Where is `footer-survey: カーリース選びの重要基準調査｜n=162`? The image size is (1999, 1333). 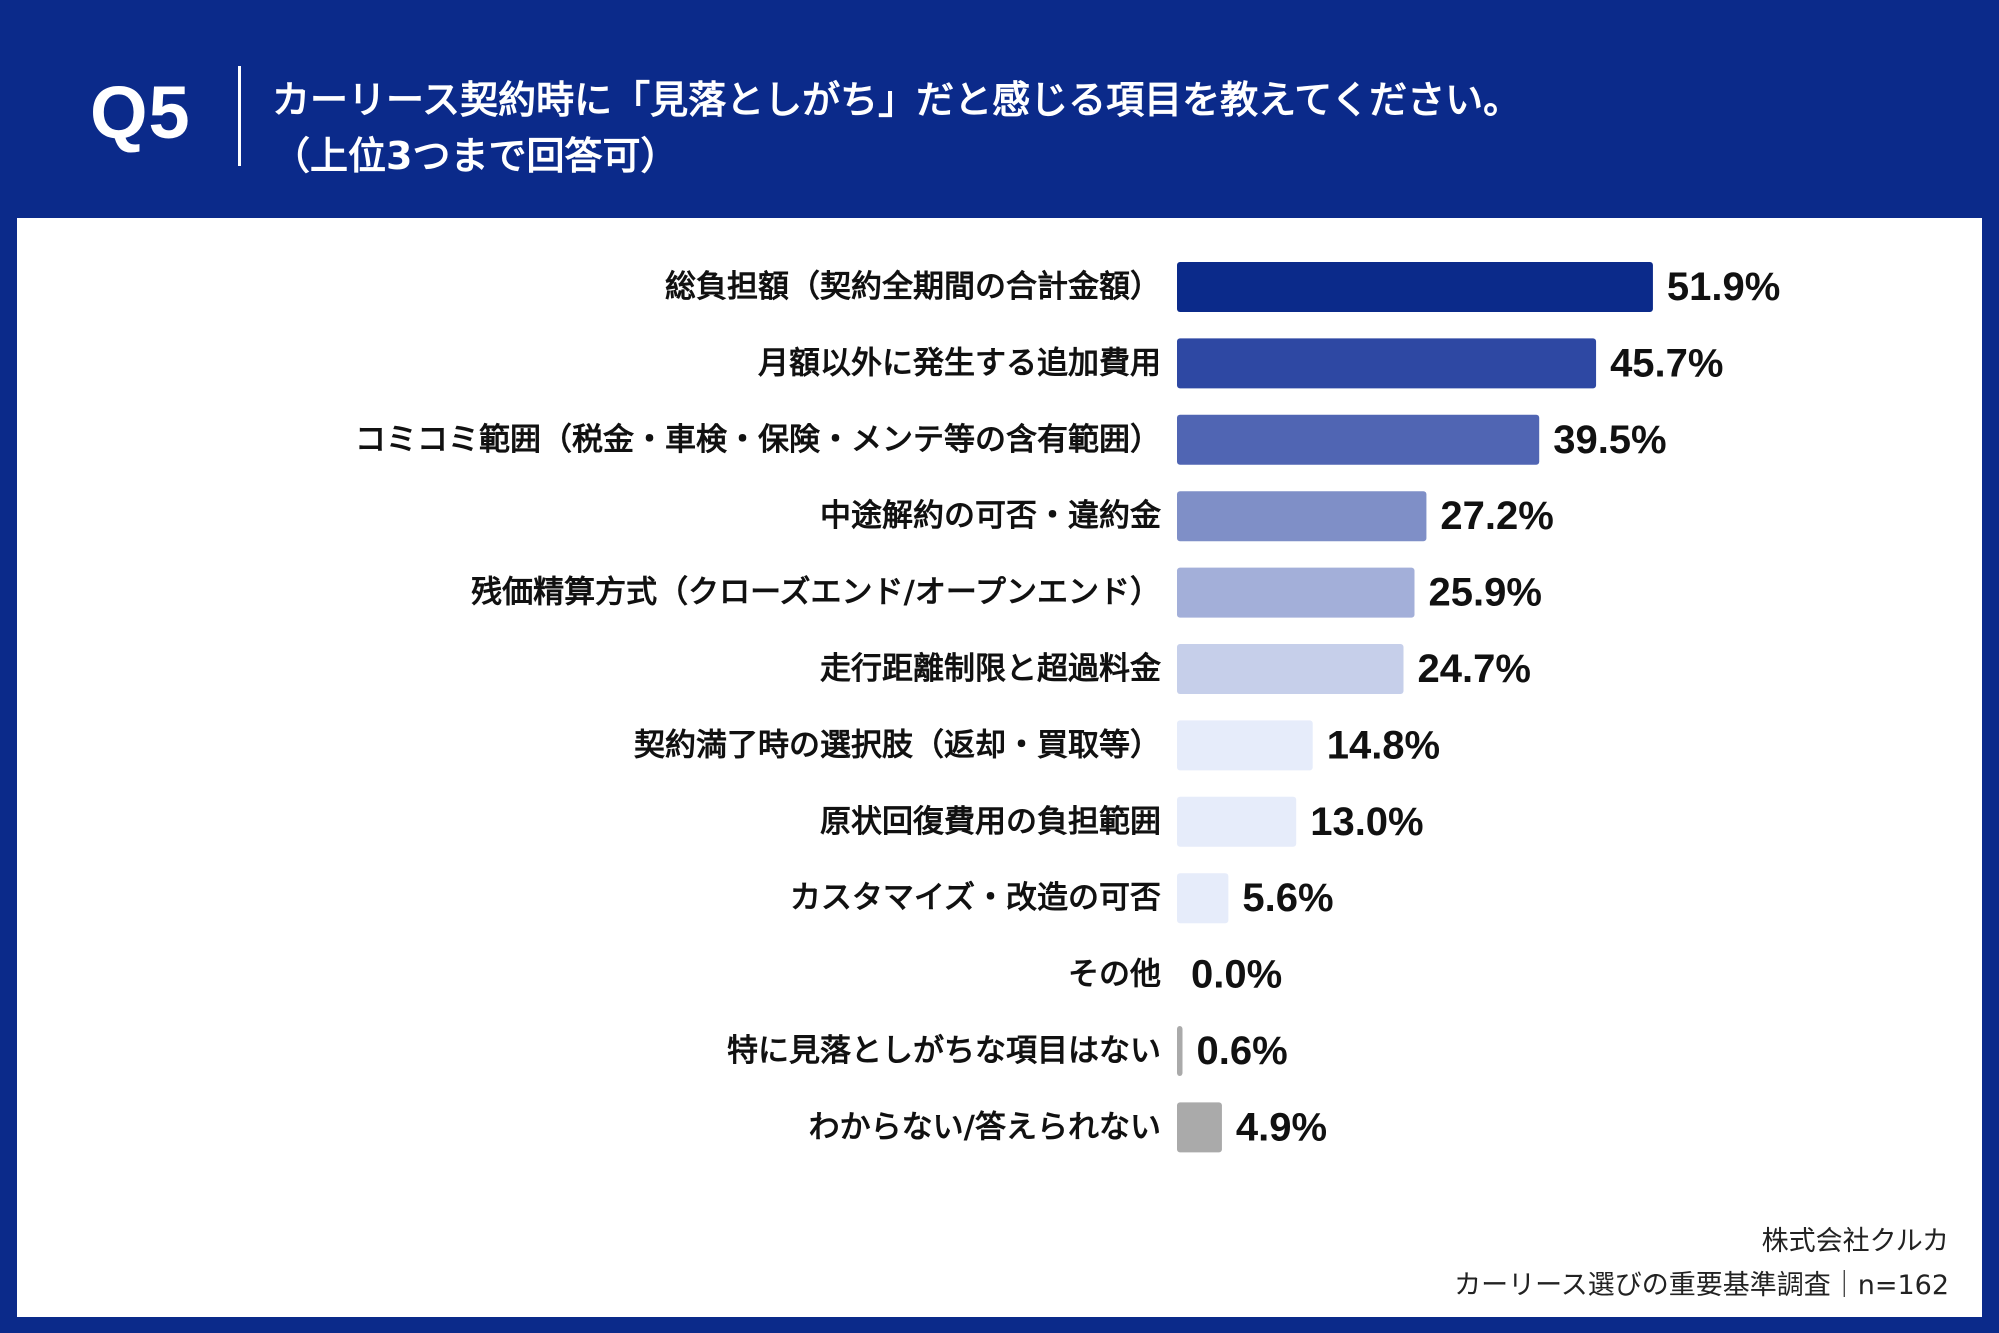 footer-survey: カーリース選びの重要基準調査｜n=162 is located at coordinates (1701, 1285).